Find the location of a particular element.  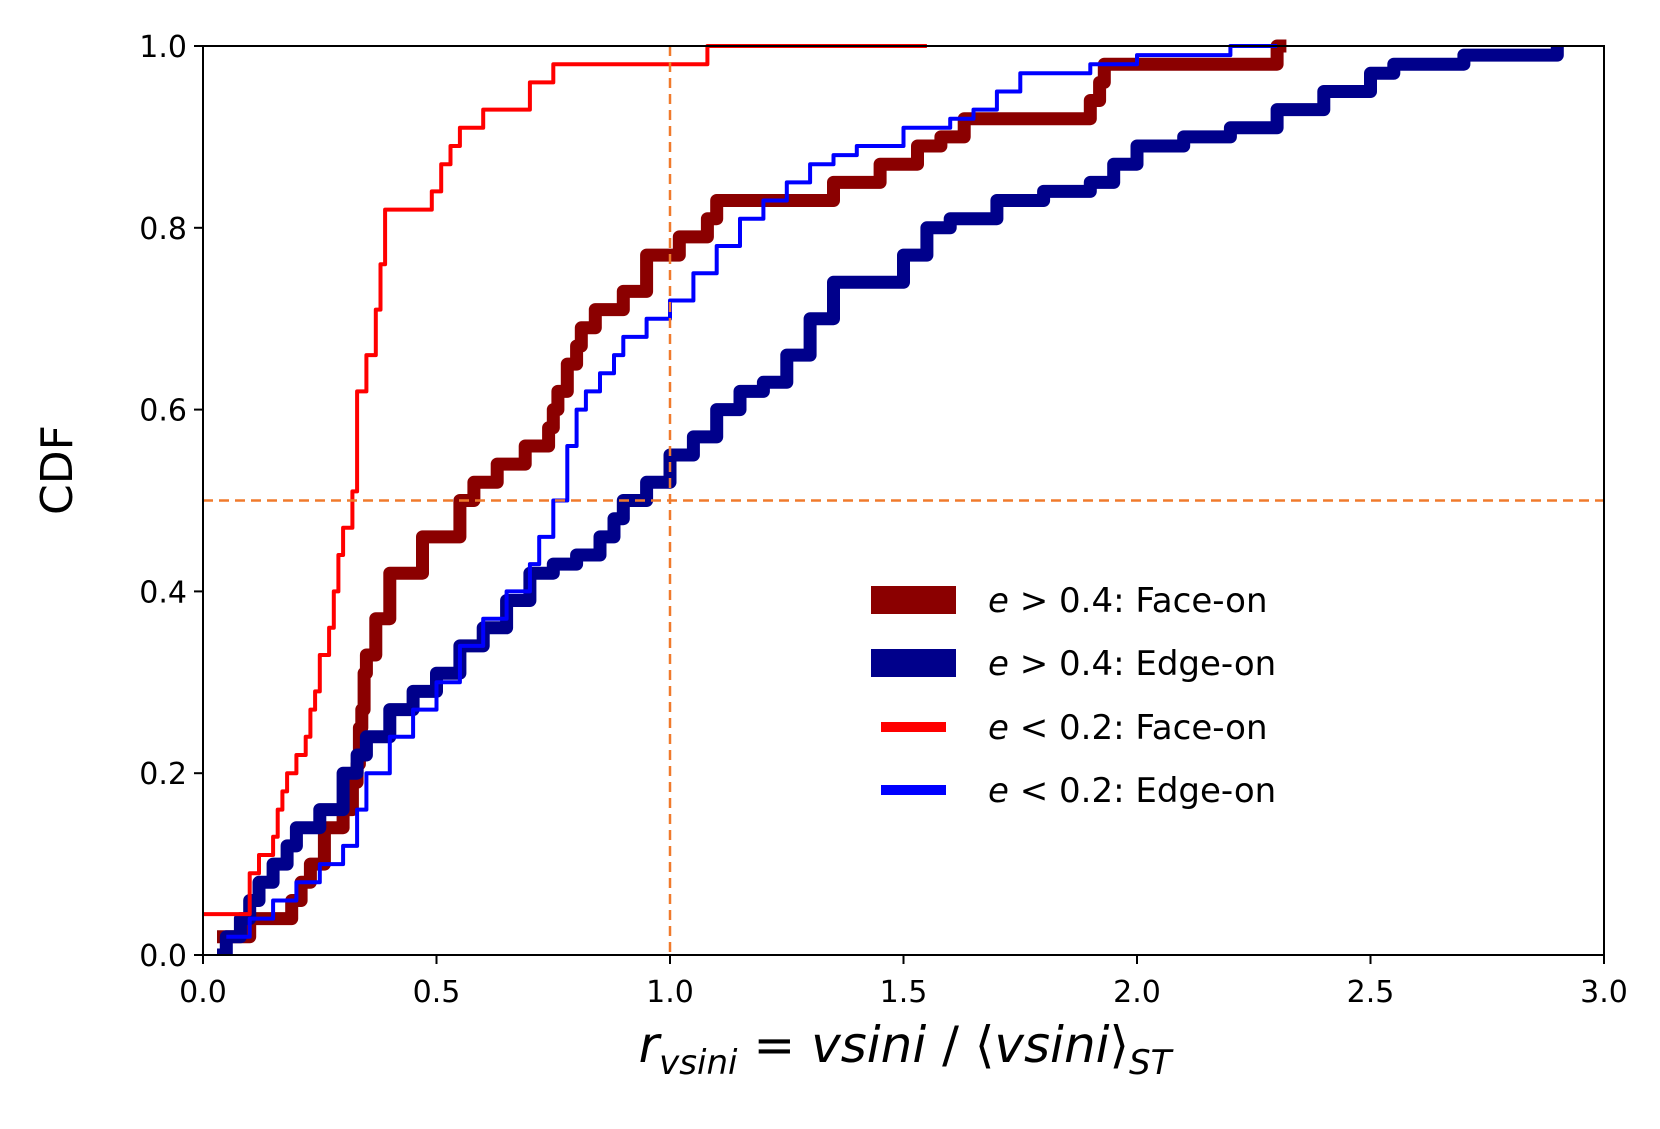

x-axis-title-equals: = is located at coordinates (774, 1045).